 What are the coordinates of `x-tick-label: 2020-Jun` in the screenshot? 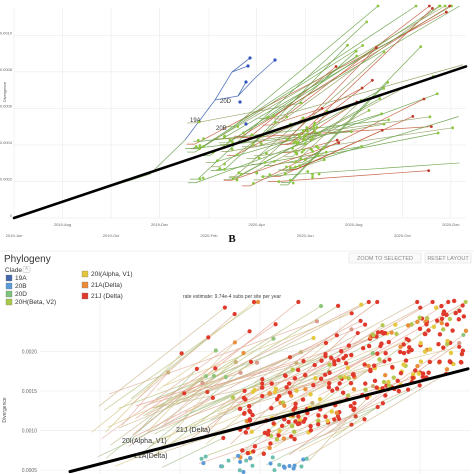 It's located at (305, 235).